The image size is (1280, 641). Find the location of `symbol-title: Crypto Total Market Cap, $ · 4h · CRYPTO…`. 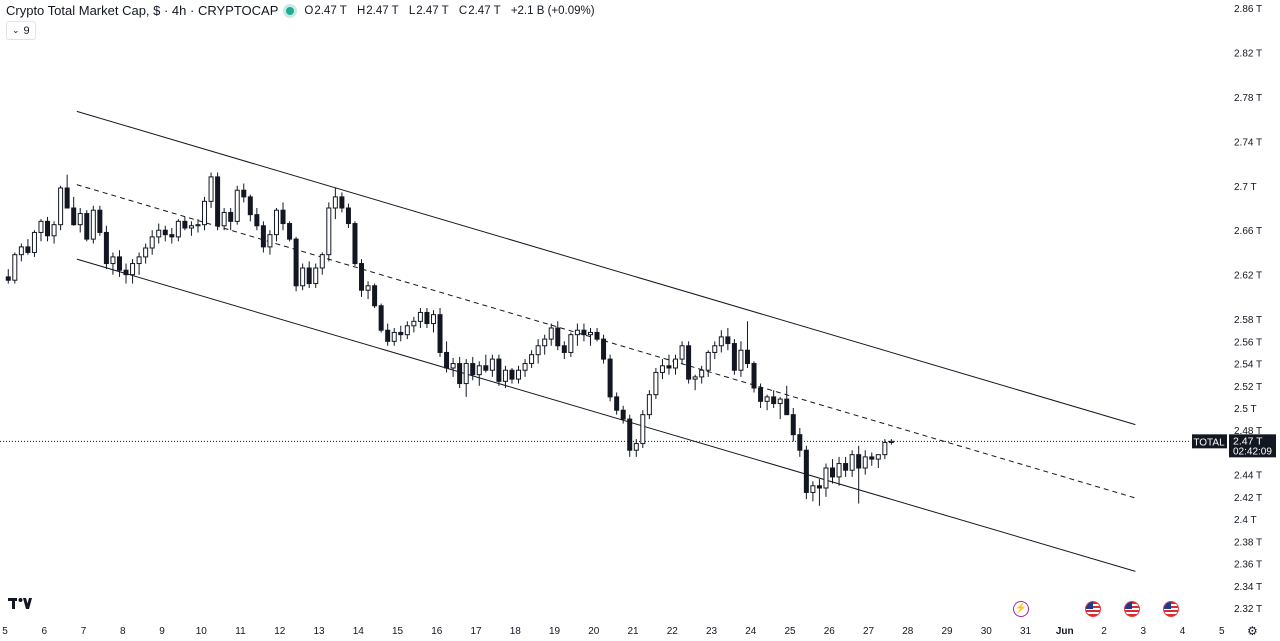

symbol-title: Crypto Total Market Cap, $ · 4h · CRYPTO… is located at coordinates (142, 10).